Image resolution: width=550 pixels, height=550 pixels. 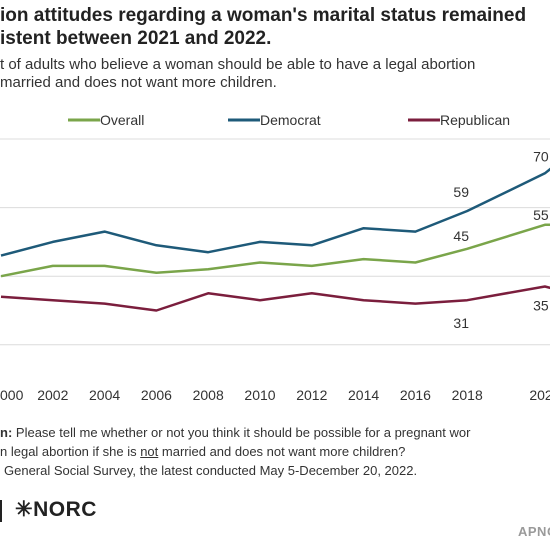 I want to click on norc-logo: ✳NORC, so click(x=56, y=509).